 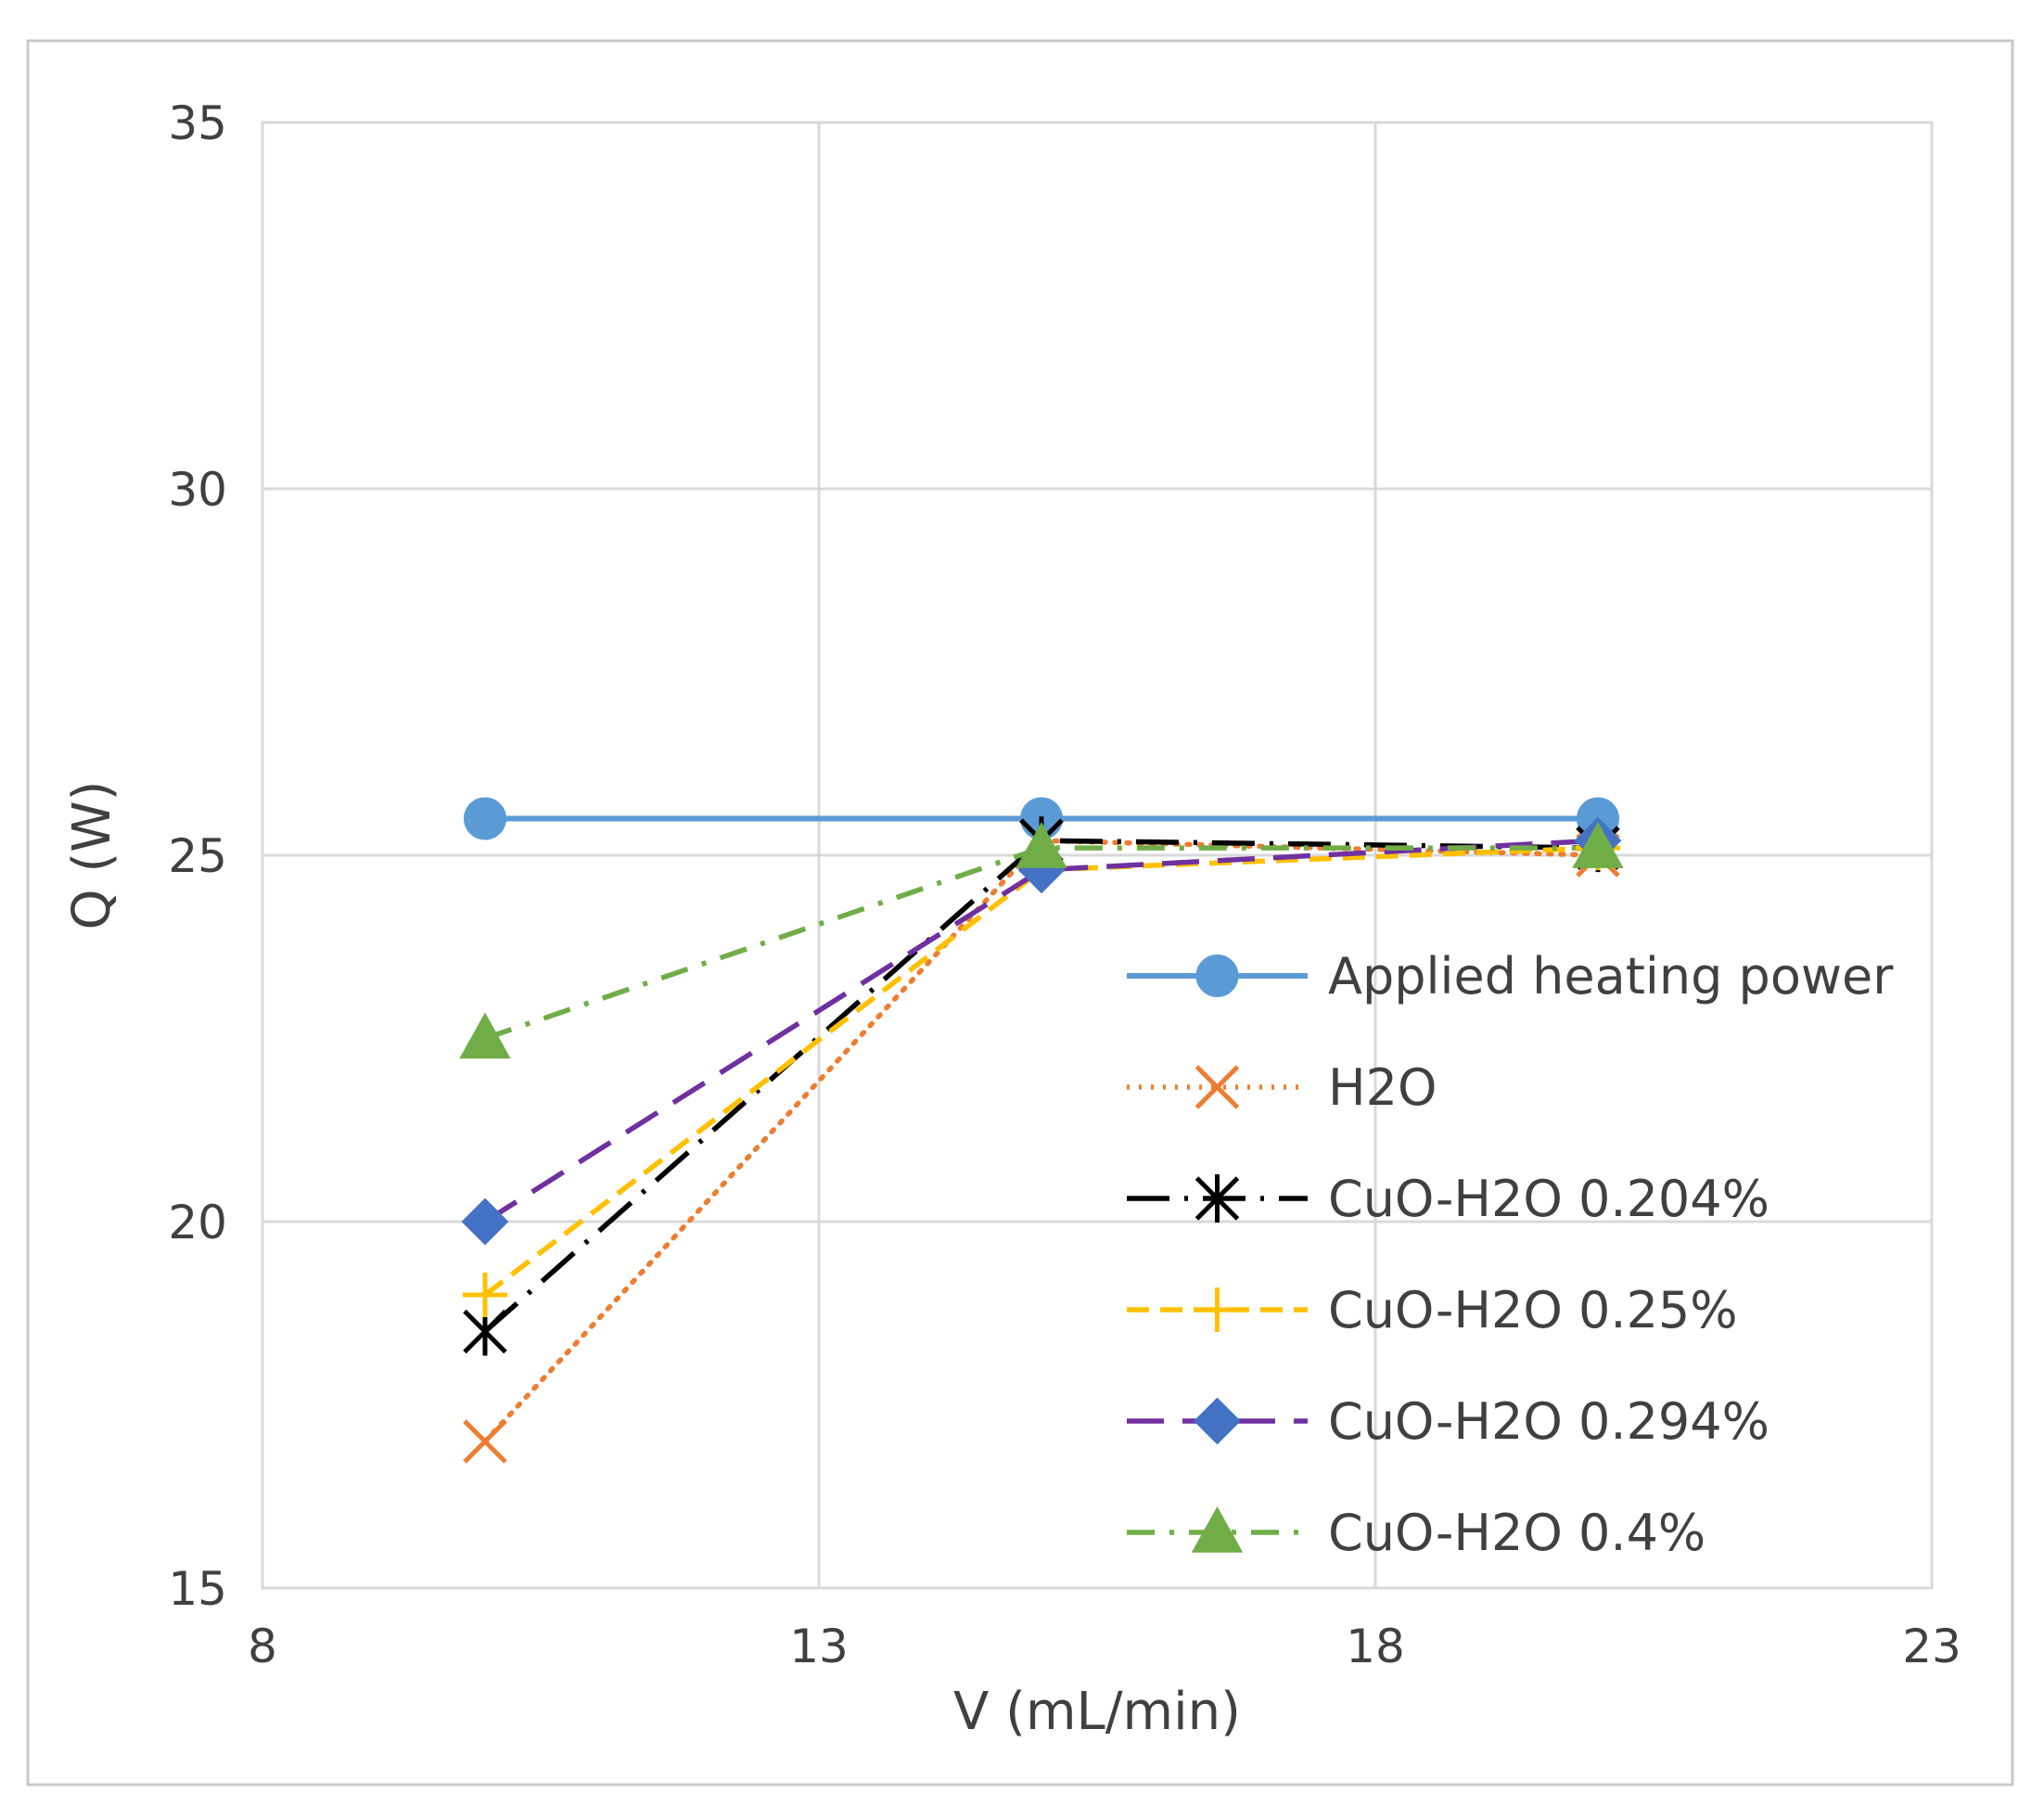 What do you see at coordinates (1282, 1087) in the screenshot?
I see `legend-item-h2o: H2O` at bounding box center [1282, 1087].